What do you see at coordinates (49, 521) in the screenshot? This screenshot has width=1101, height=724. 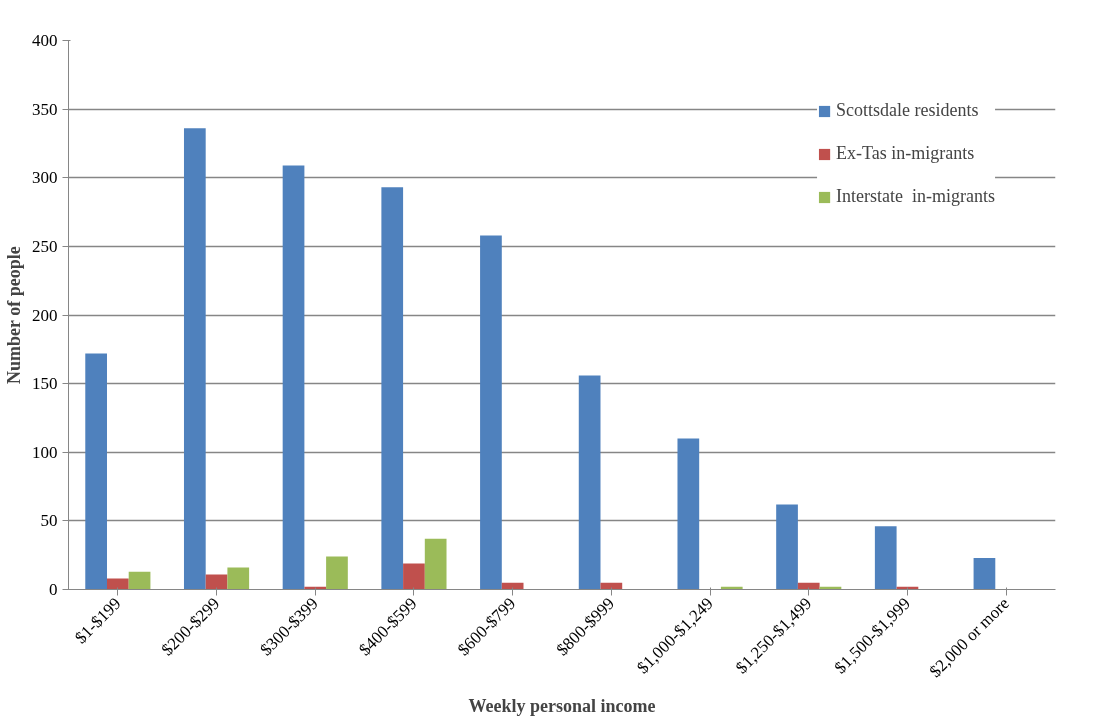 I see `y-tick-label: 50` at bounding box center [49, 521].